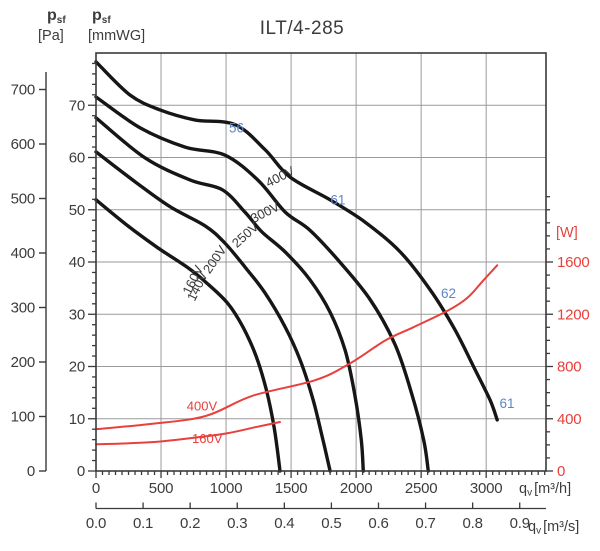 The image size is (600, 551). I want to click on mmwg-tick-label: 50, so click(77, 210).